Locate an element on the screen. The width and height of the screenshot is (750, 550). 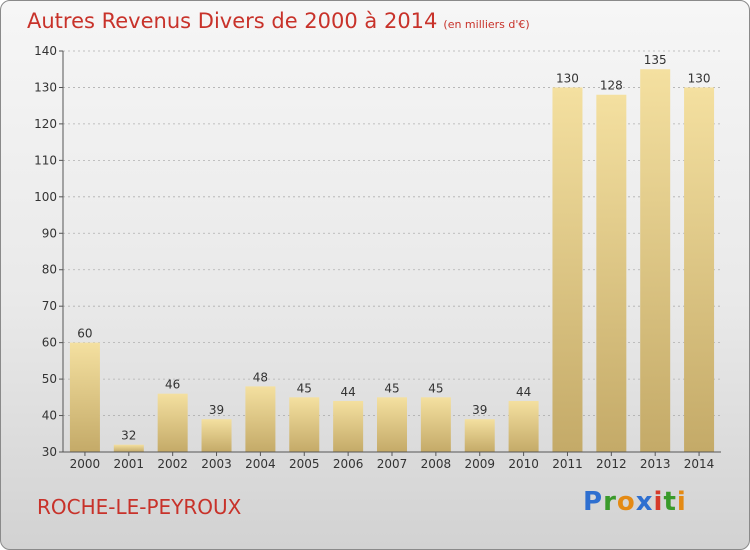
y-tick-label: 30 is located at coordinates (49, 452).